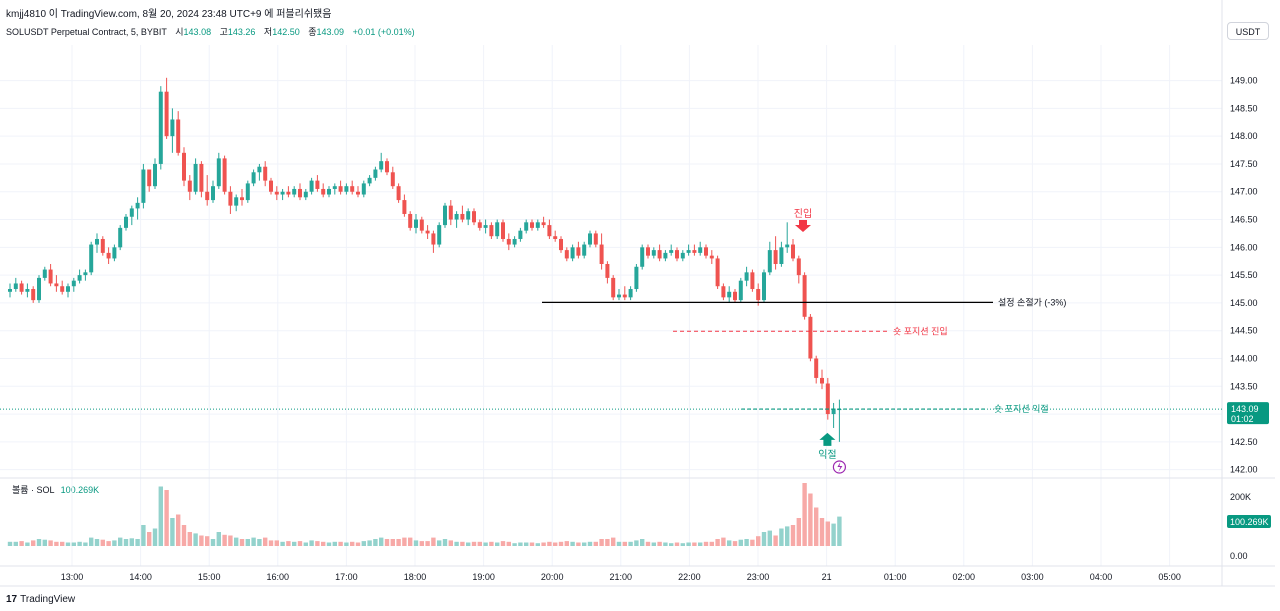 The height and width of the screenshot is (611, 1280). Describe the element at coordinates (80, 490) in the screenshot. I see `volume-value: 100.269K` at that location.